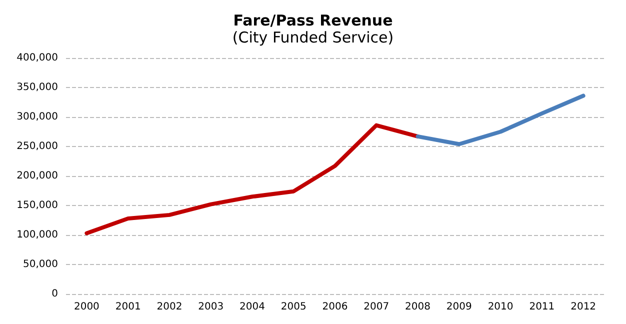  What do you see at coordinates (377, 307) in the screenshot?
I see `x-tick-label: 2007` at bounding box center [377, 307].